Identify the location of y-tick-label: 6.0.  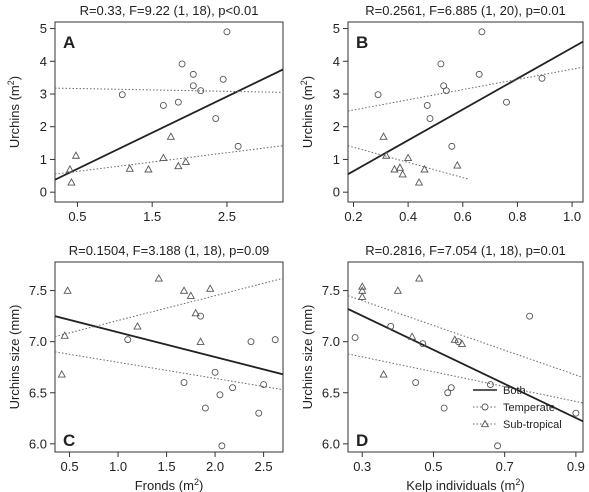
(331, 443).